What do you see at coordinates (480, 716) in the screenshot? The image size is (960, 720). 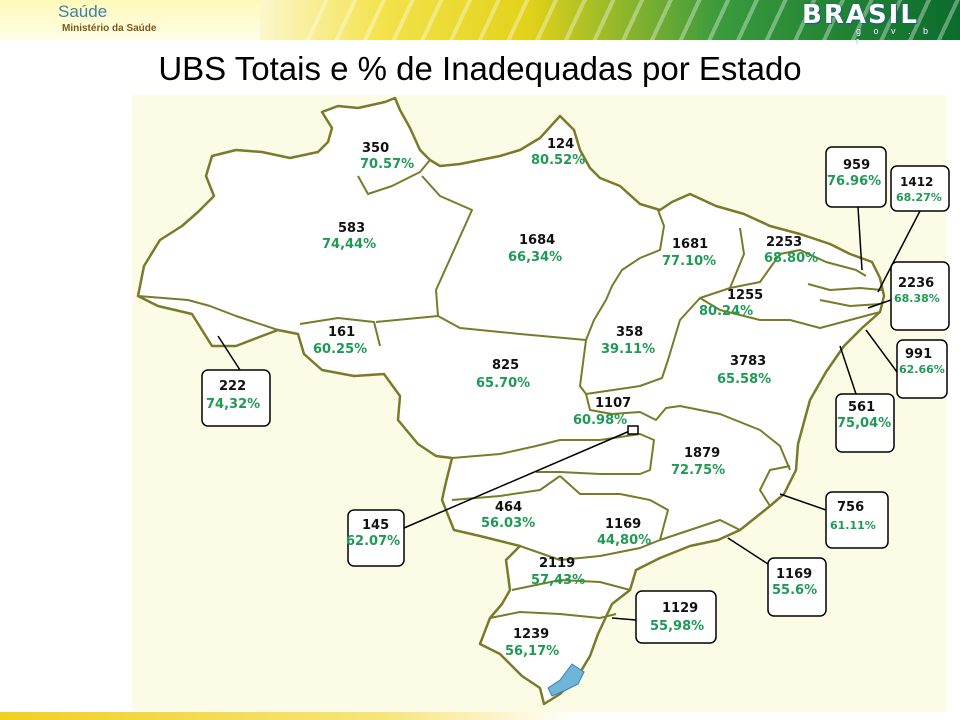 I see `footer-stripe` at bounding box center [480, 716].